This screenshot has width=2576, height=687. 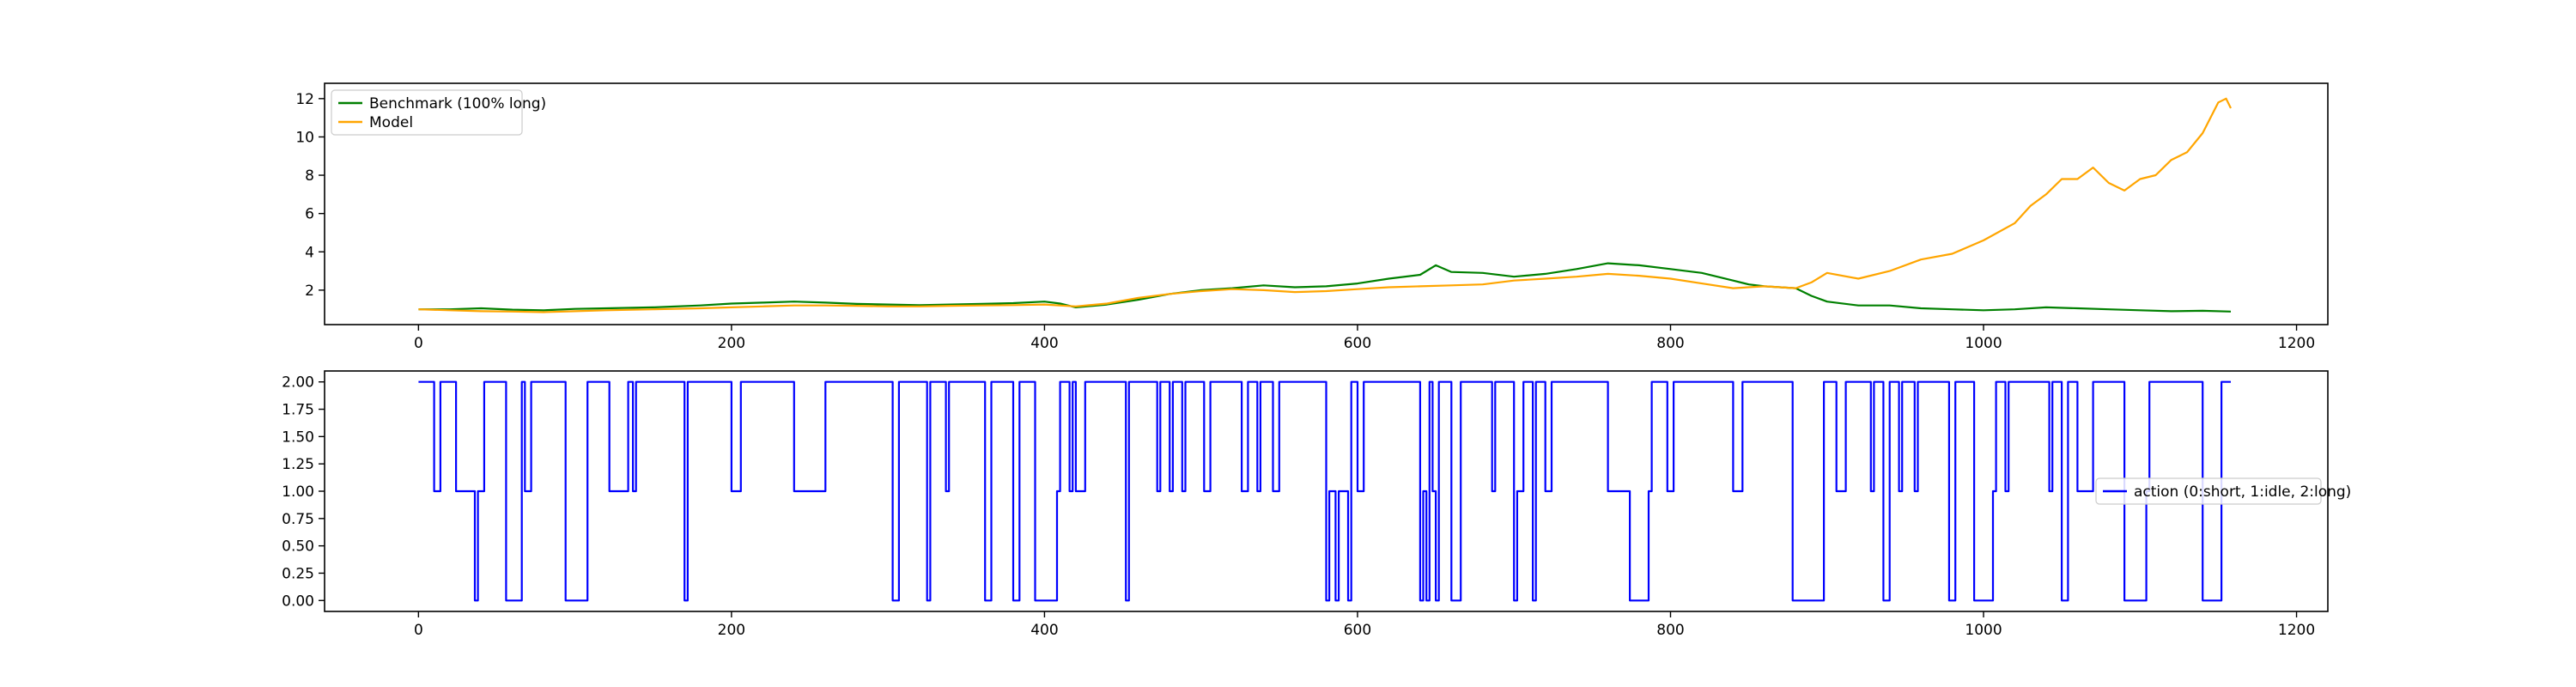 What do you see at coordinates (298, 573) in the screenshot?
I see `y-tick-label: 0.25` at bounding box center [298, 573].